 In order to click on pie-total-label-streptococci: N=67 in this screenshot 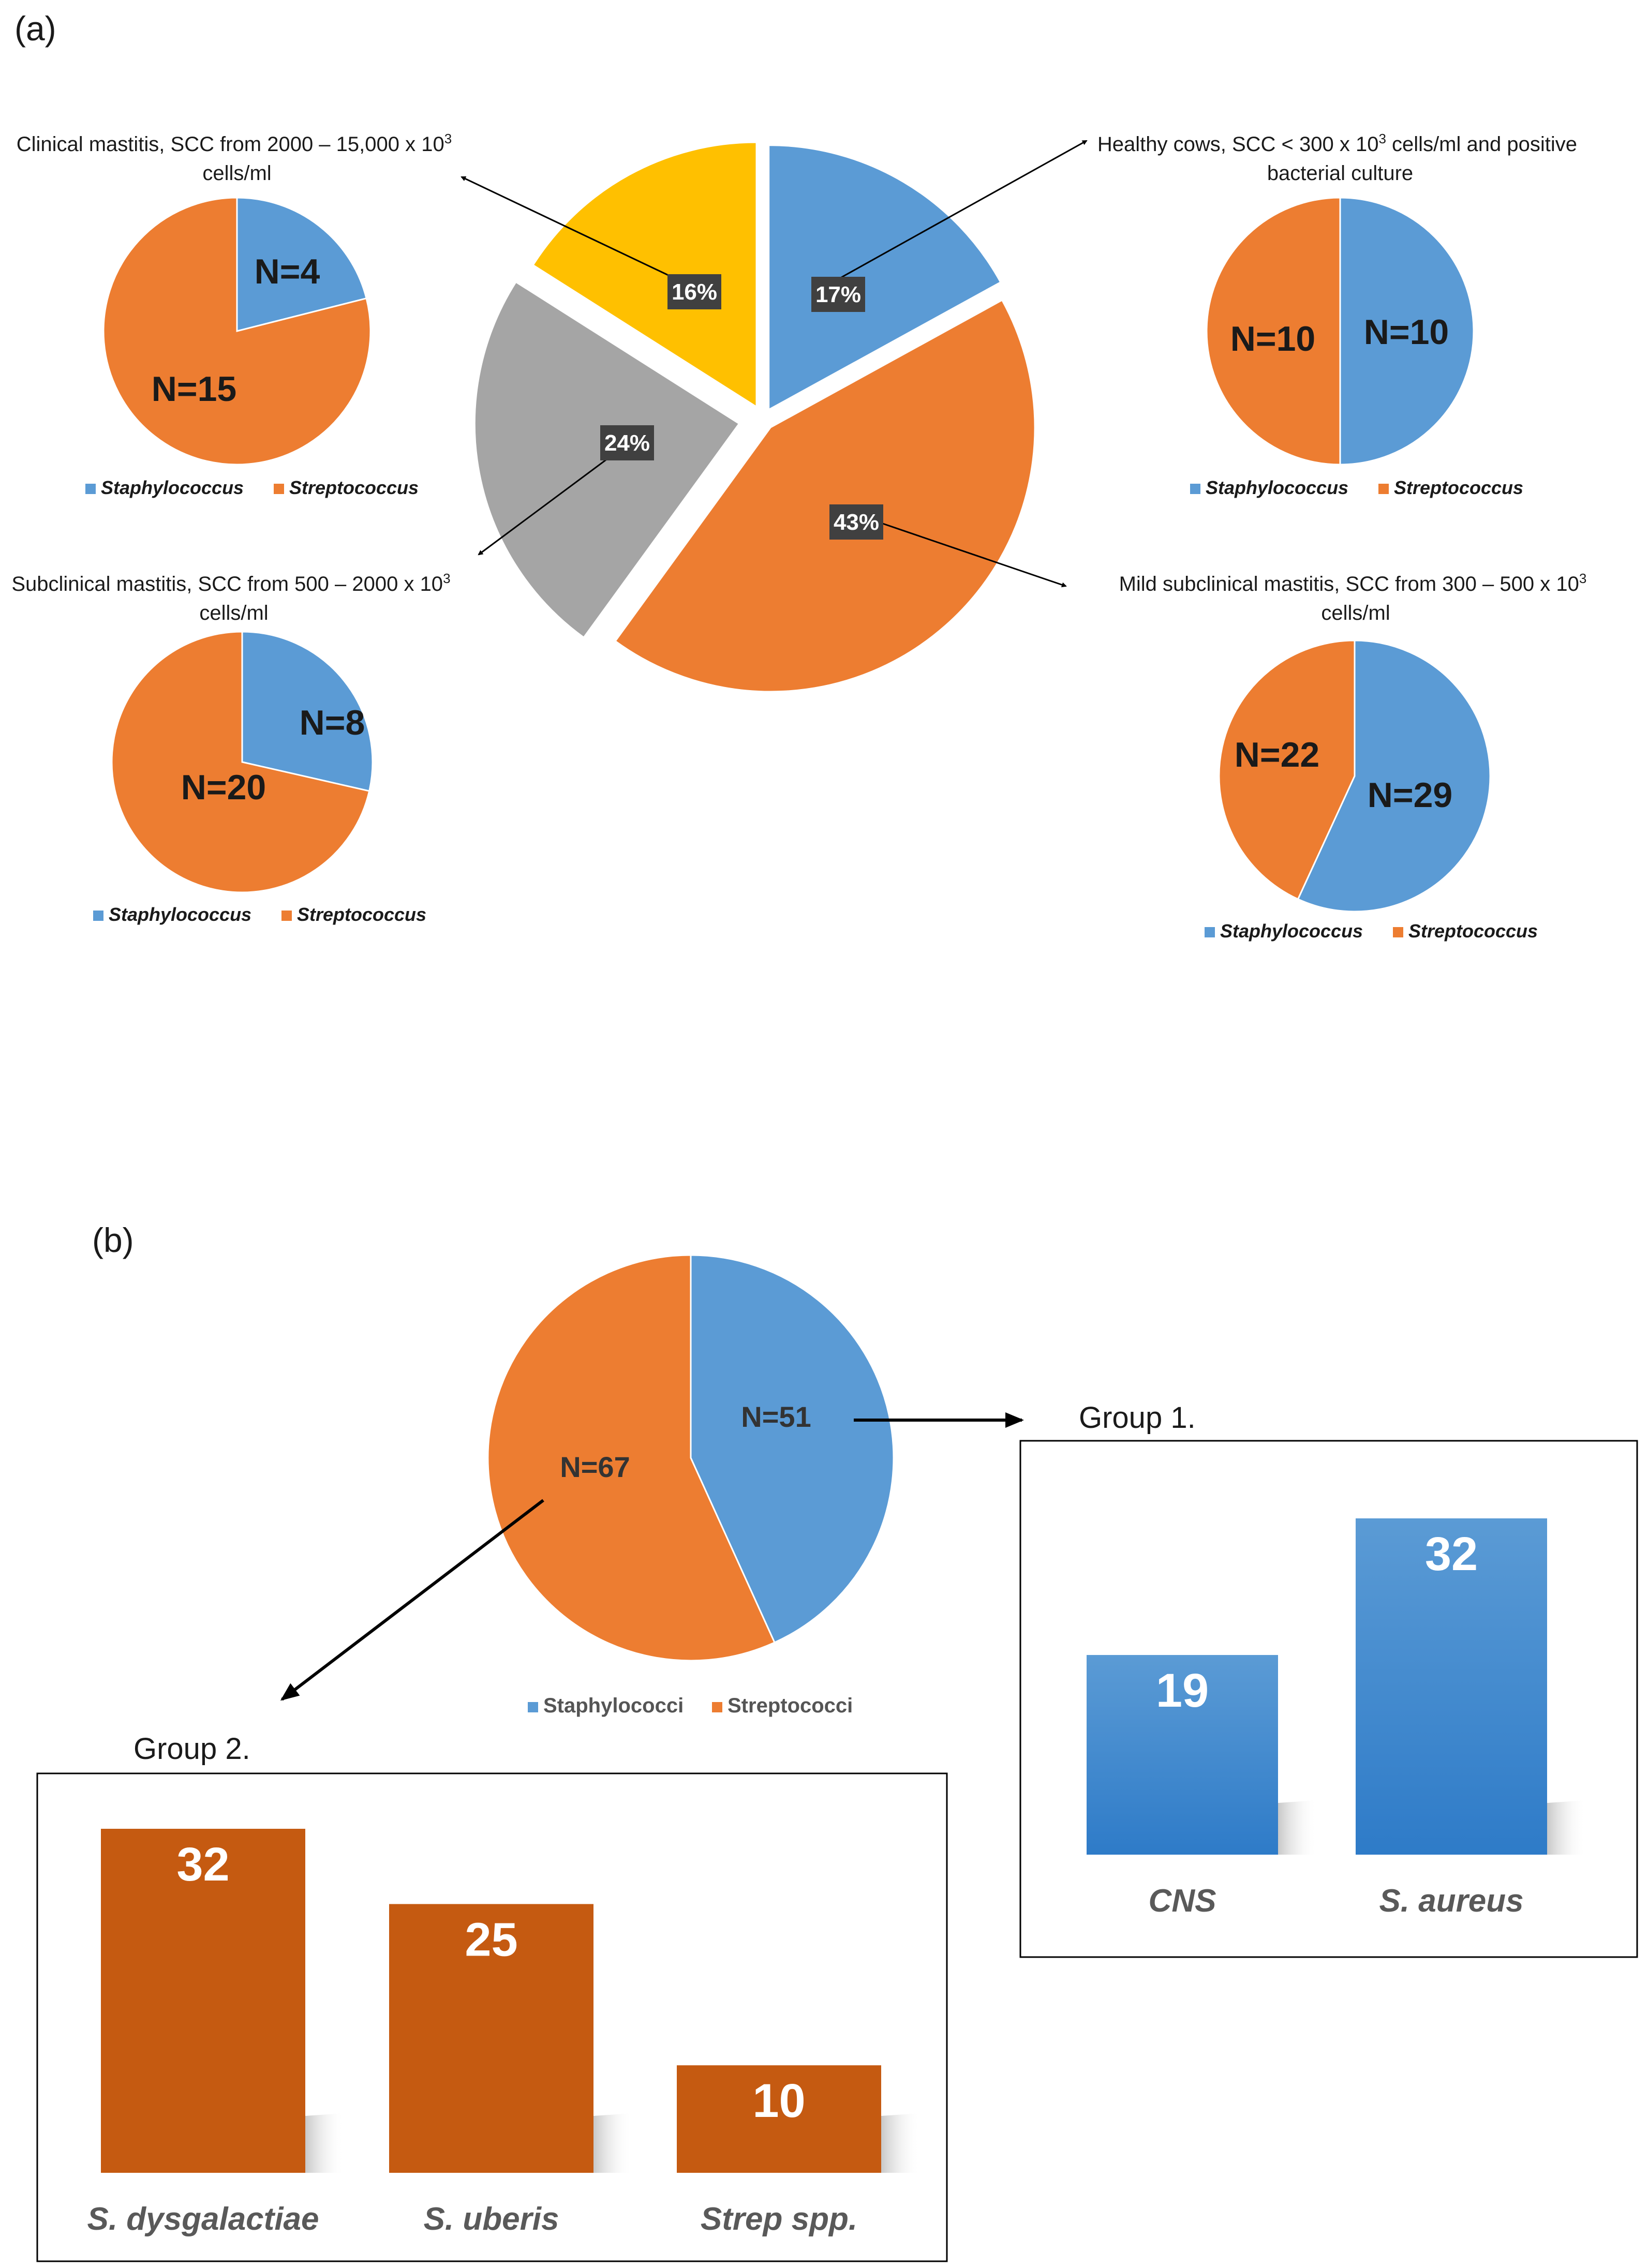, I will do `click(595, 1467)`.